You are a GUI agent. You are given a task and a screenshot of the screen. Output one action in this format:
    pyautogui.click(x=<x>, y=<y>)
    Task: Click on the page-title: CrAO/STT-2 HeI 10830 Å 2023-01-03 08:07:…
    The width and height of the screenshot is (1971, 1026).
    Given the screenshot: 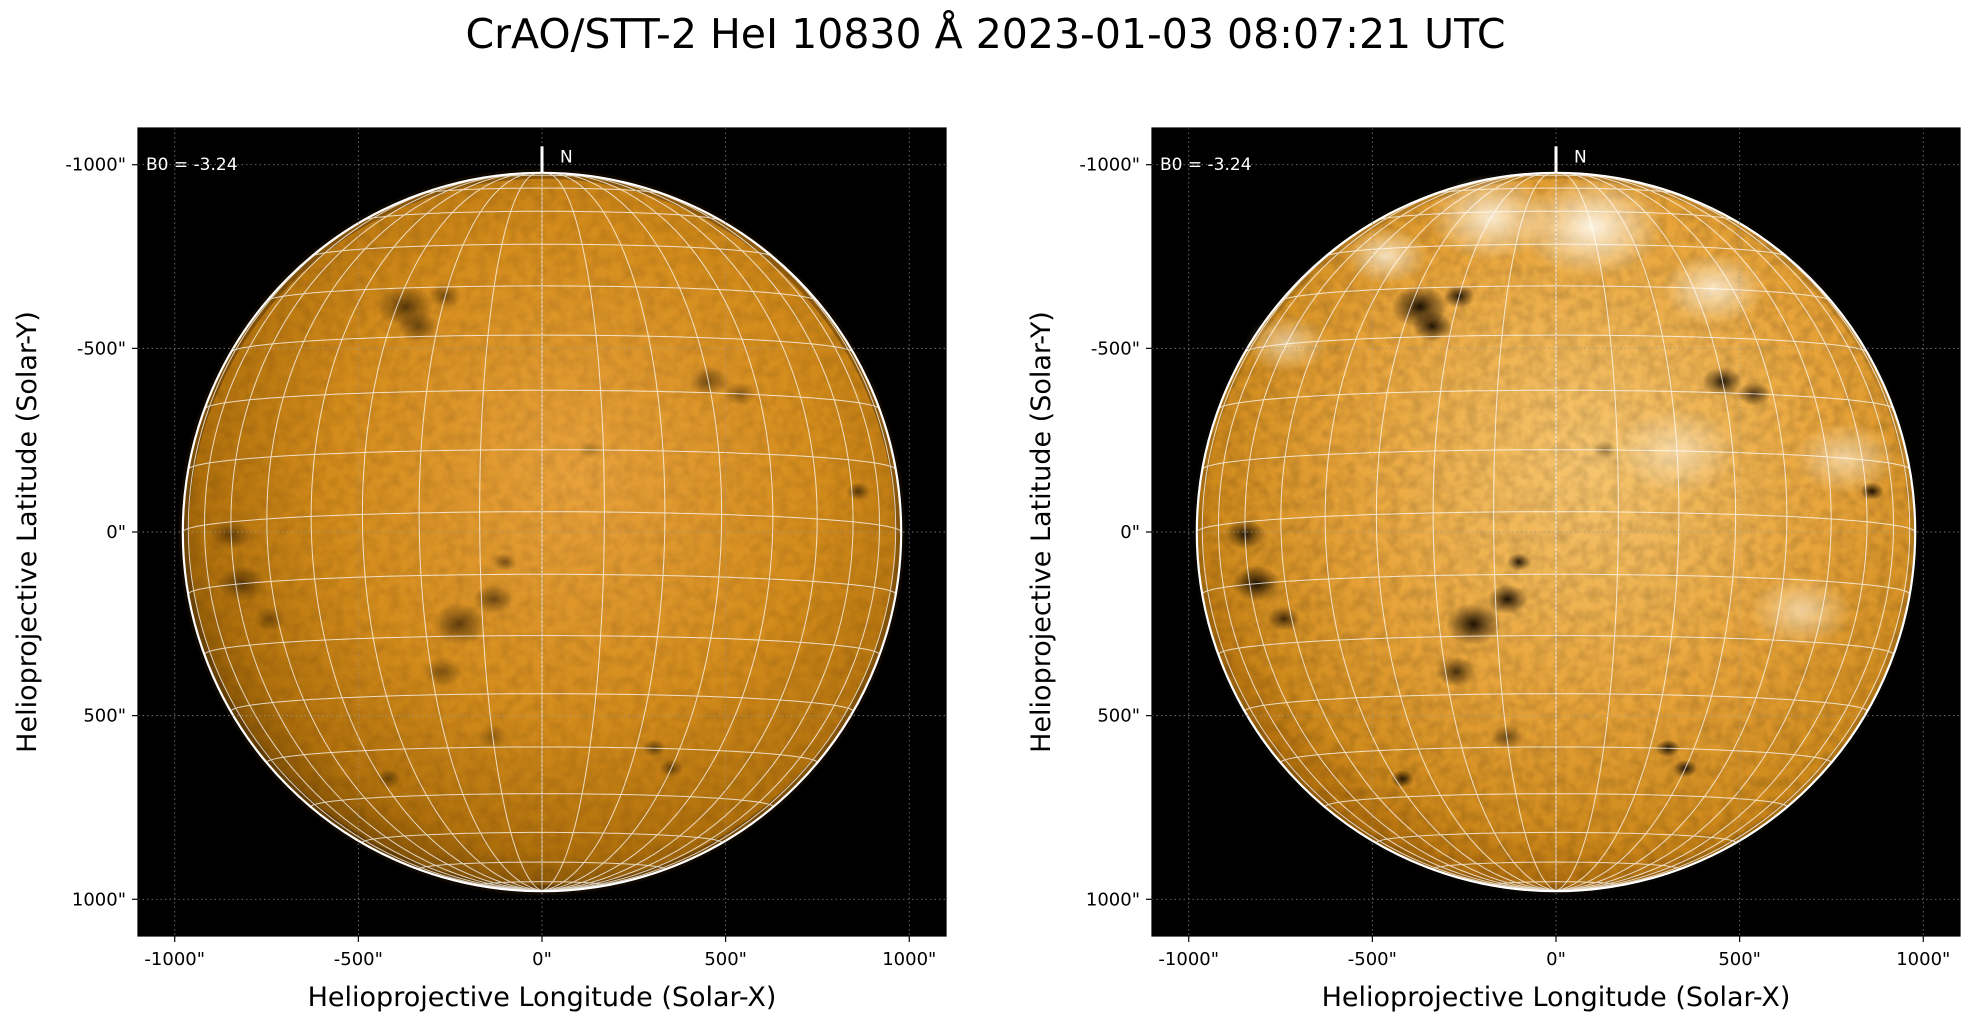 What is the action you would take?
    pyautogui.click(x=985, y=34)
    